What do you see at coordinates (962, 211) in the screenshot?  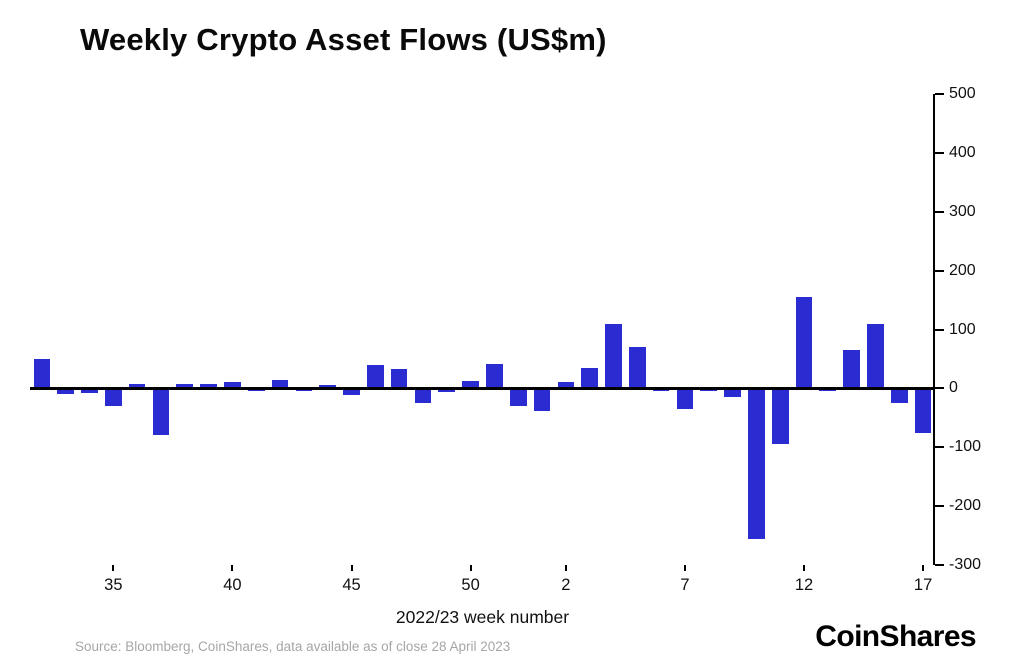 I see `y-tick-label: 300` at bounding box center [962, 211].